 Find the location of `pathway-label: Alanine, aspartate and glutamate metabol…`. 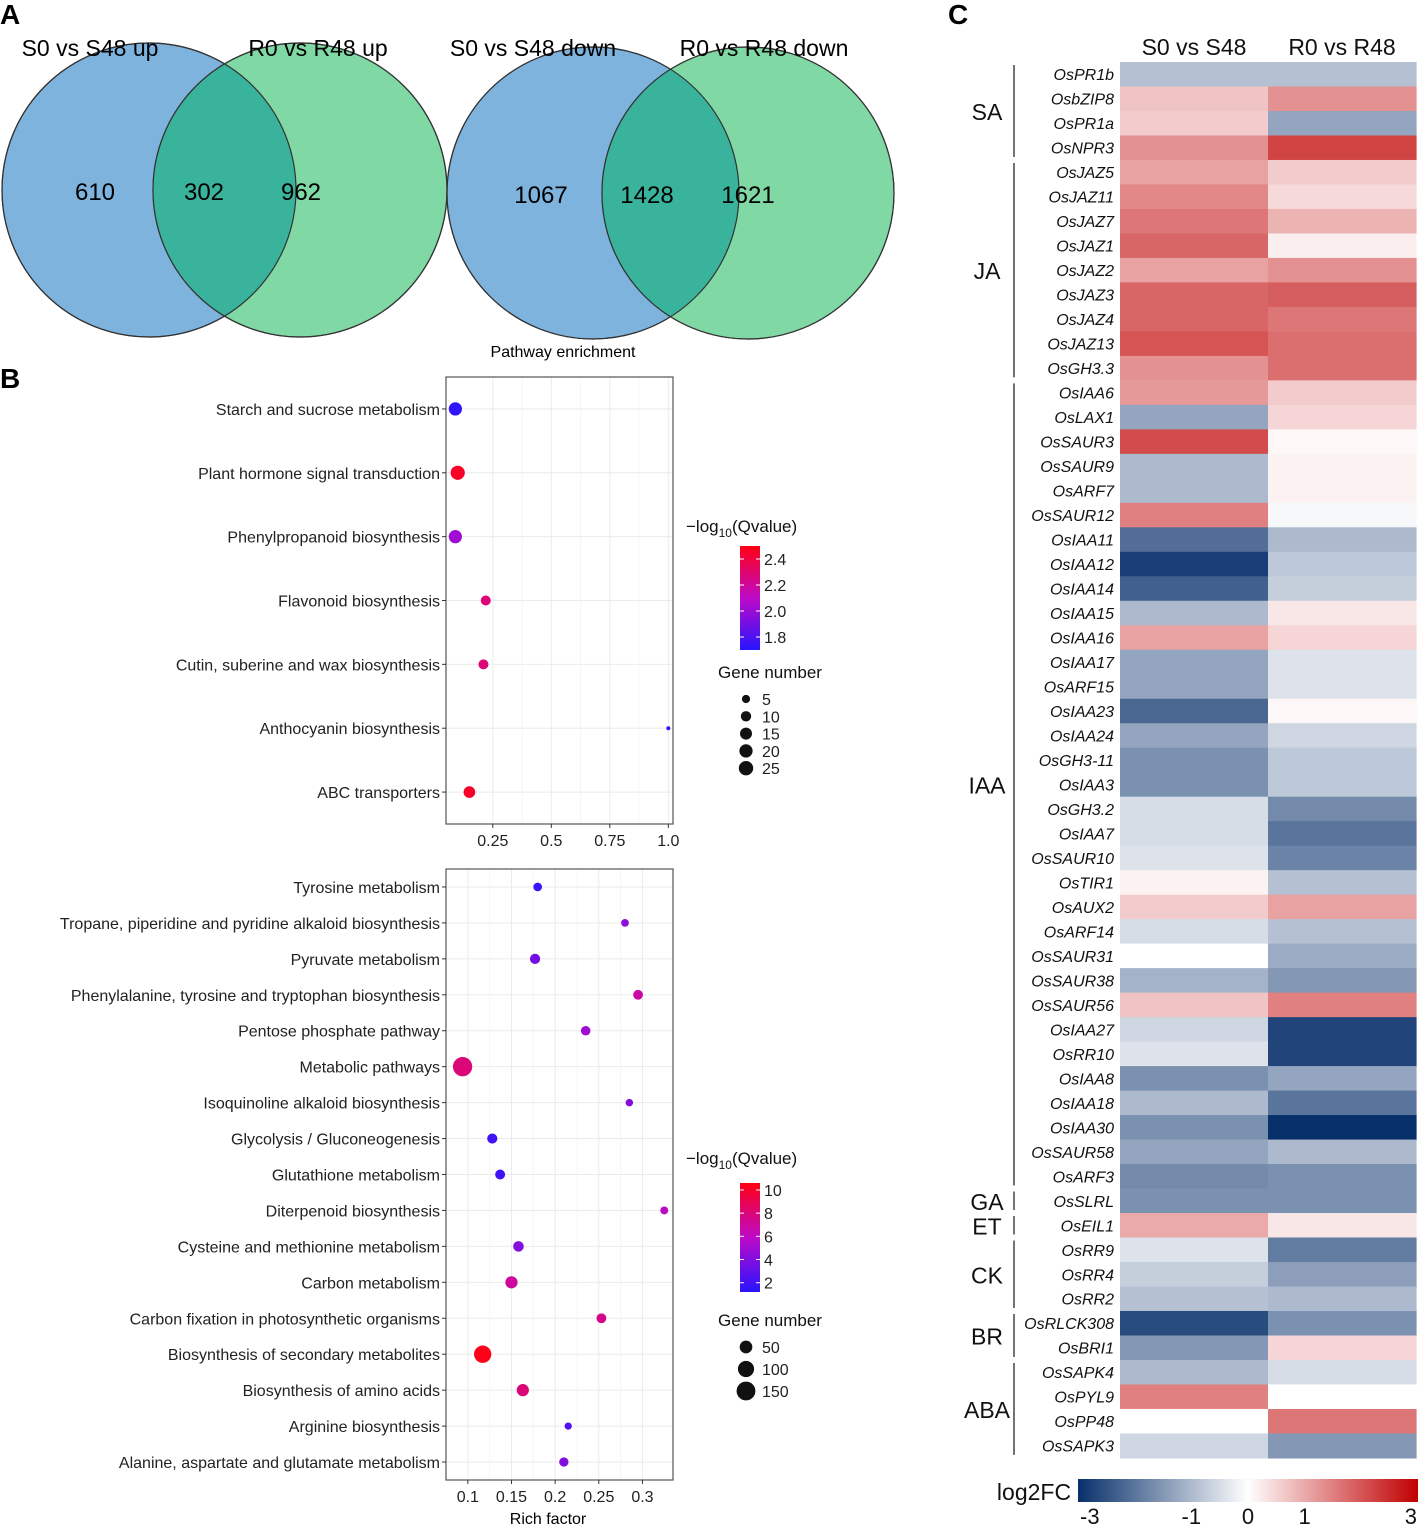

pathway-label: Alanine, aspartate and glutamate metabol… is located at coordinates (279, 1463).